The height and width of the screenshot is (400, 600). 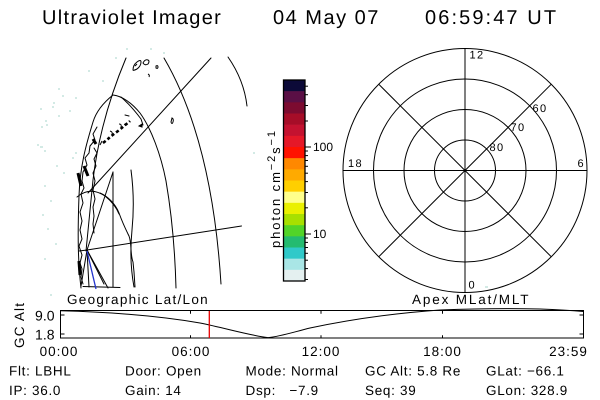 What do you see at coordinates (292, 371) in the screenshot?
I see `svg-text: Mode: Normal` at bounding box center [292, 371].